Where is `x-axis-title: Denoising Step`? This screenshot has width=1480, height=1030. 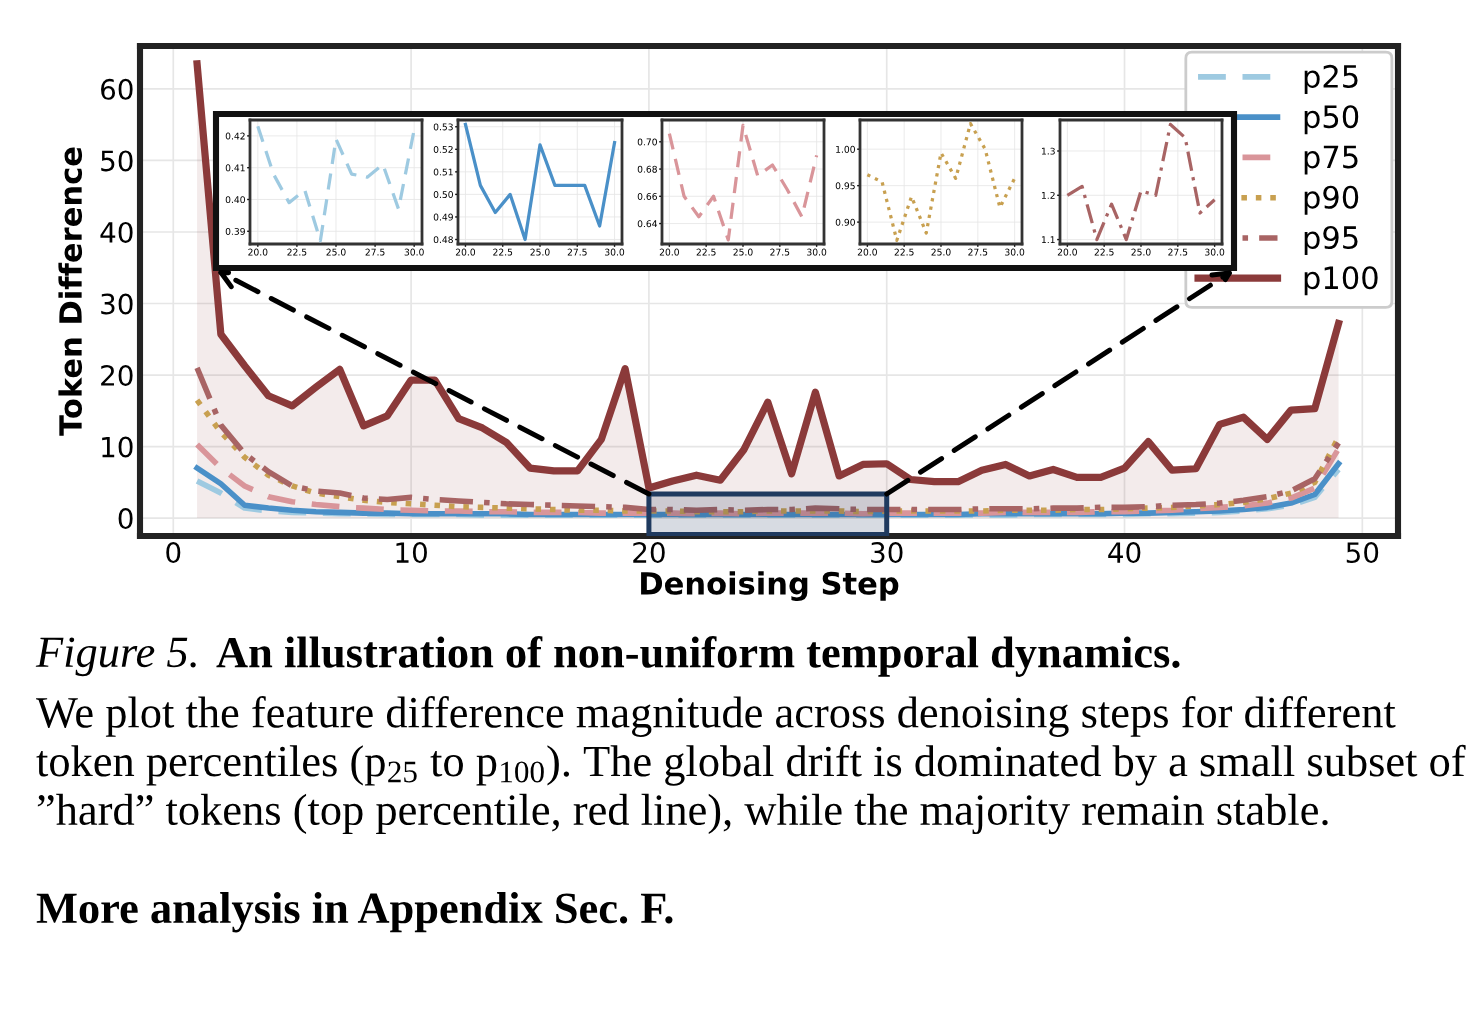 x-axis-title: Denoising Step is located at coordinates (770, 586).